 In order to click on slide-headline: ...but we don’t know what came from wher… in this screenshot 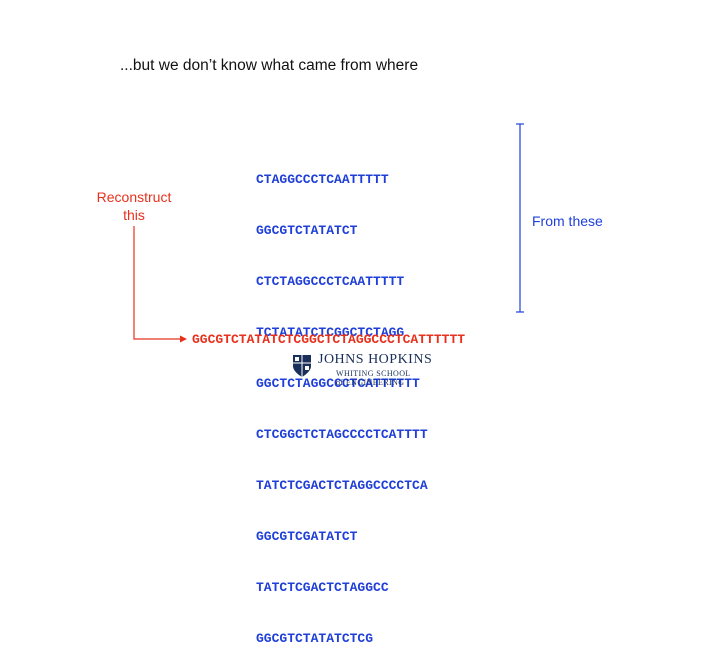, I will do `click(269, 65)`.